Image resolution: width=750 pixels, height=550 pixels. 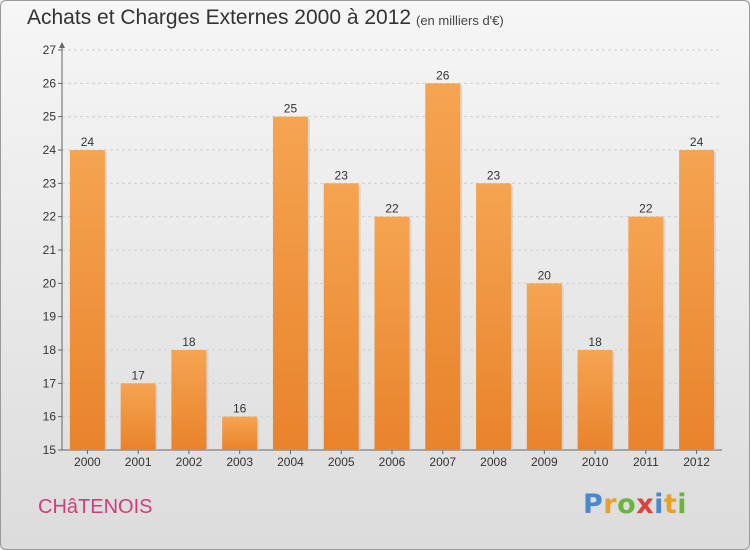 I want to click on x-tick-label: 2010, so click(x=595, y=462).